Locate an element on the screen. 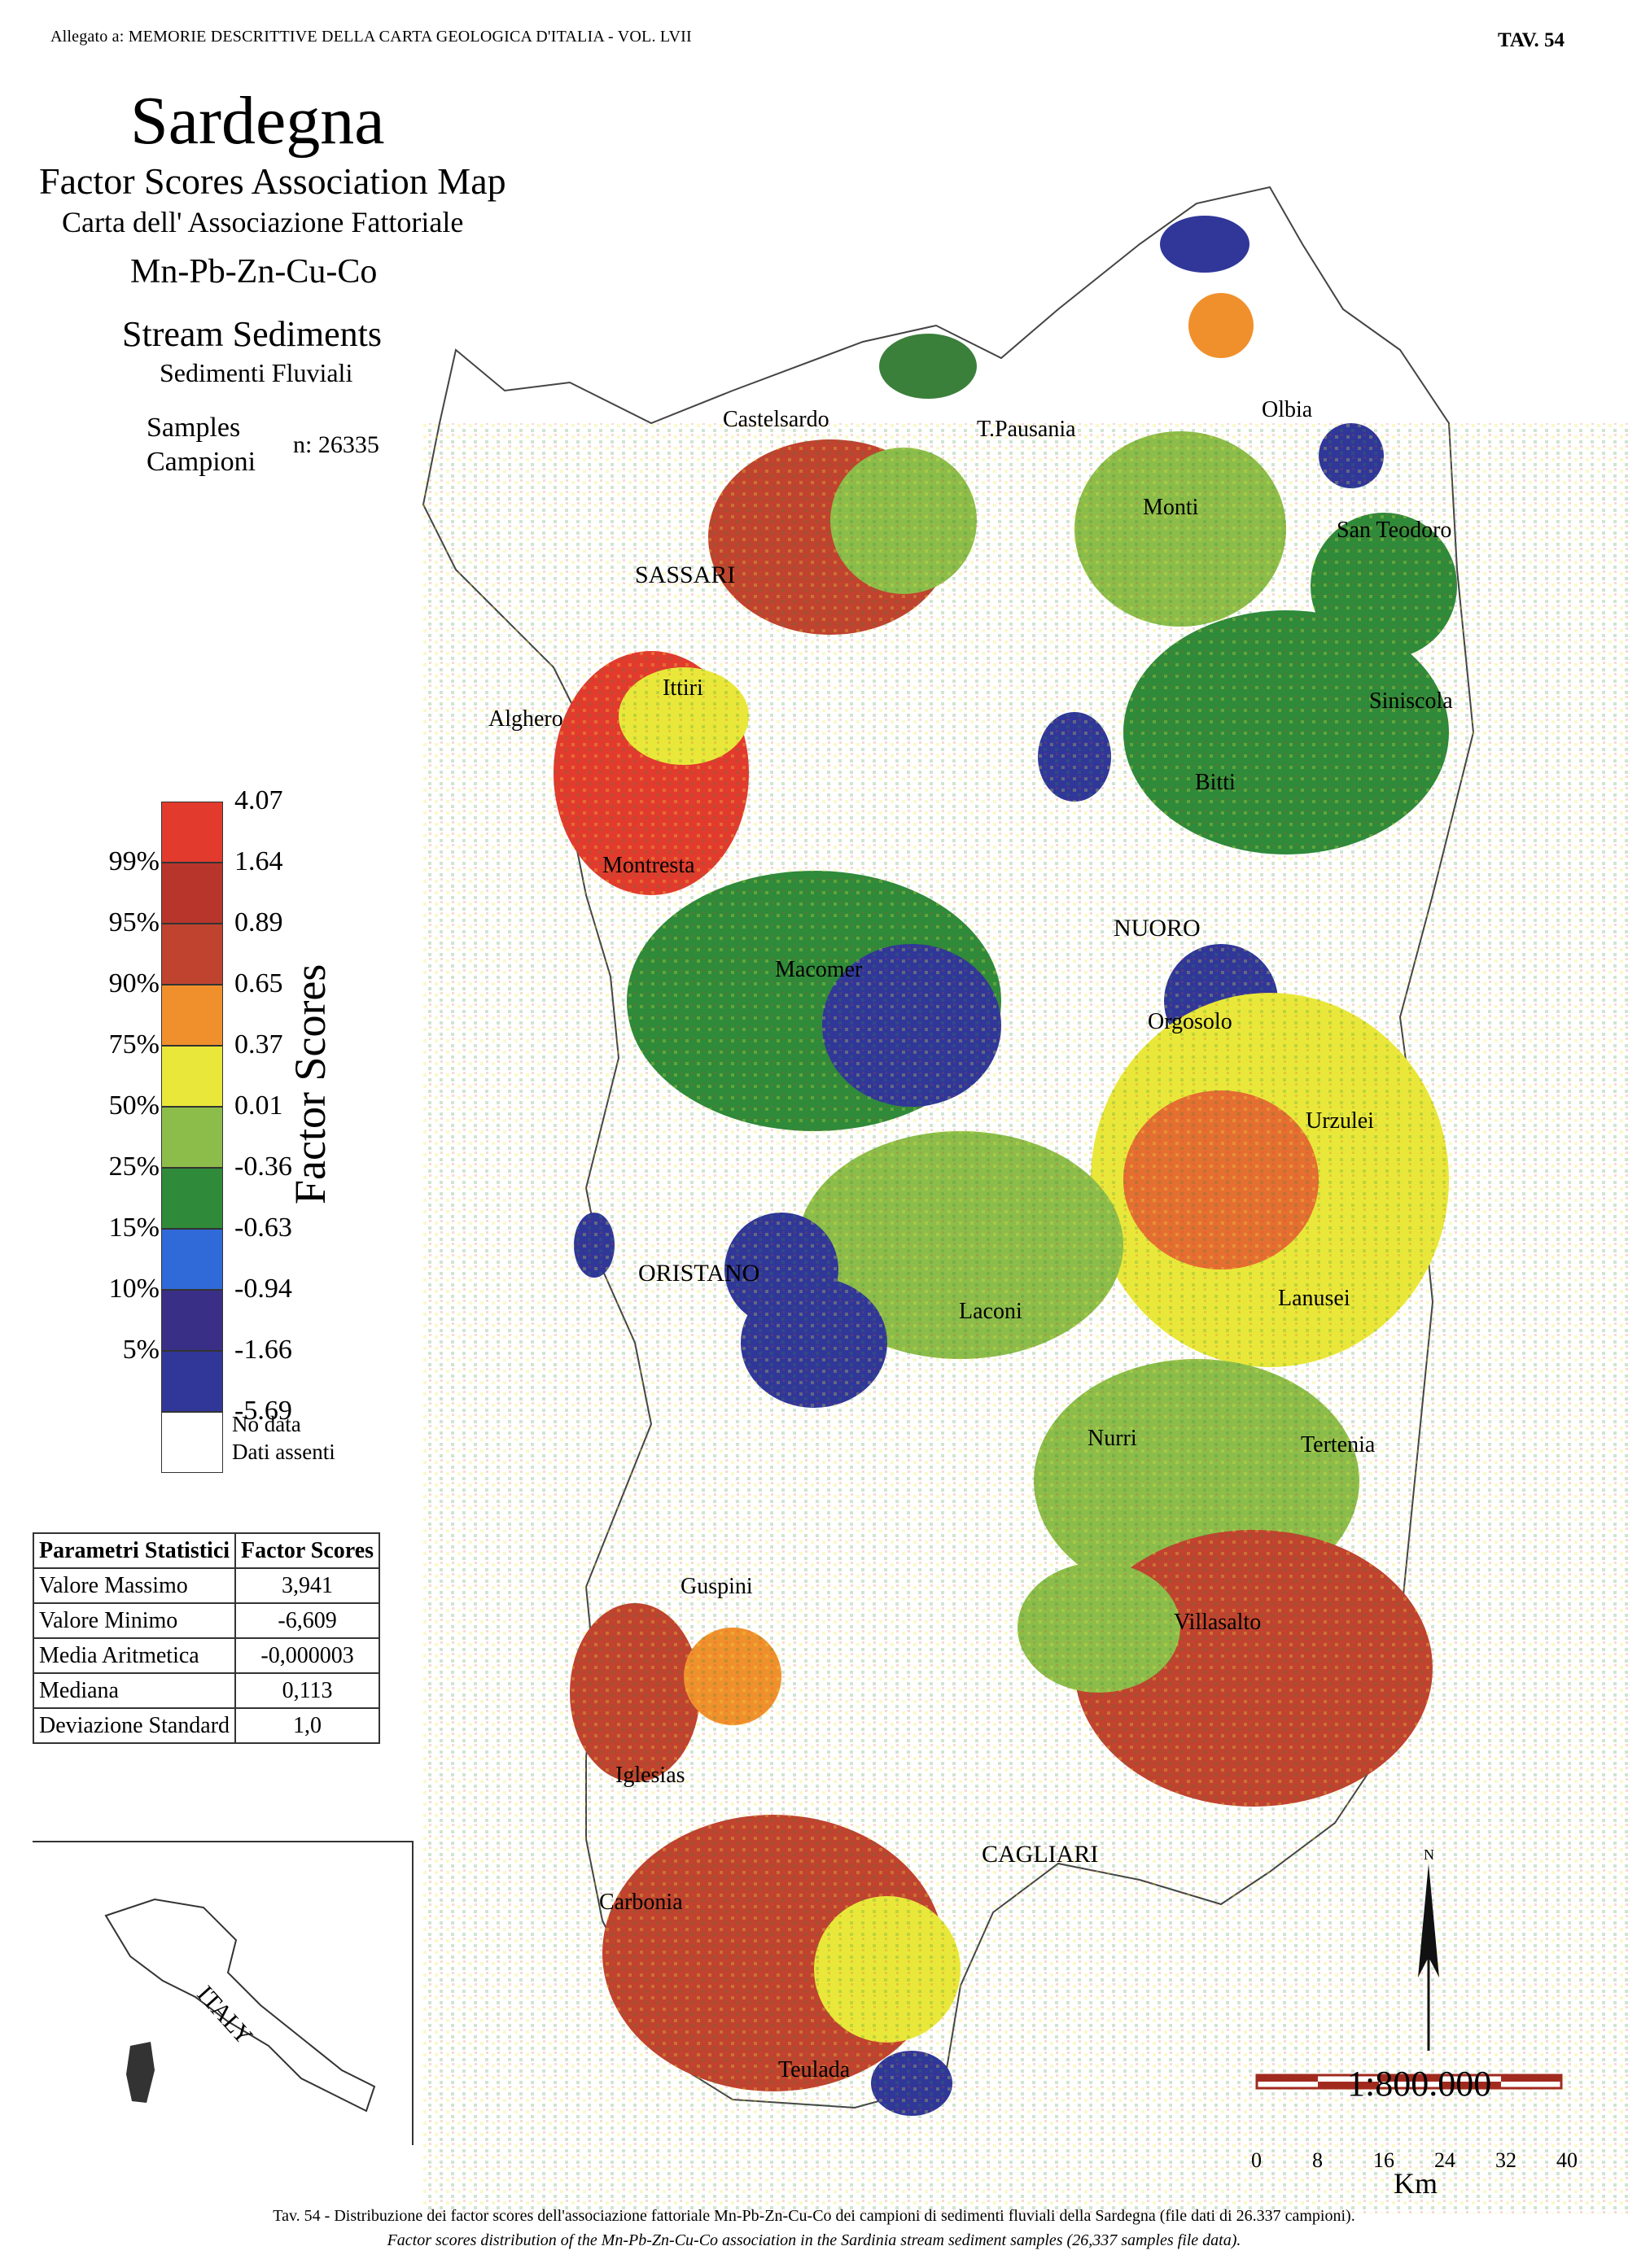 The image size is (1628, 2268). table-row: Mediana 0,113 is located at coordinates (206, 1690).